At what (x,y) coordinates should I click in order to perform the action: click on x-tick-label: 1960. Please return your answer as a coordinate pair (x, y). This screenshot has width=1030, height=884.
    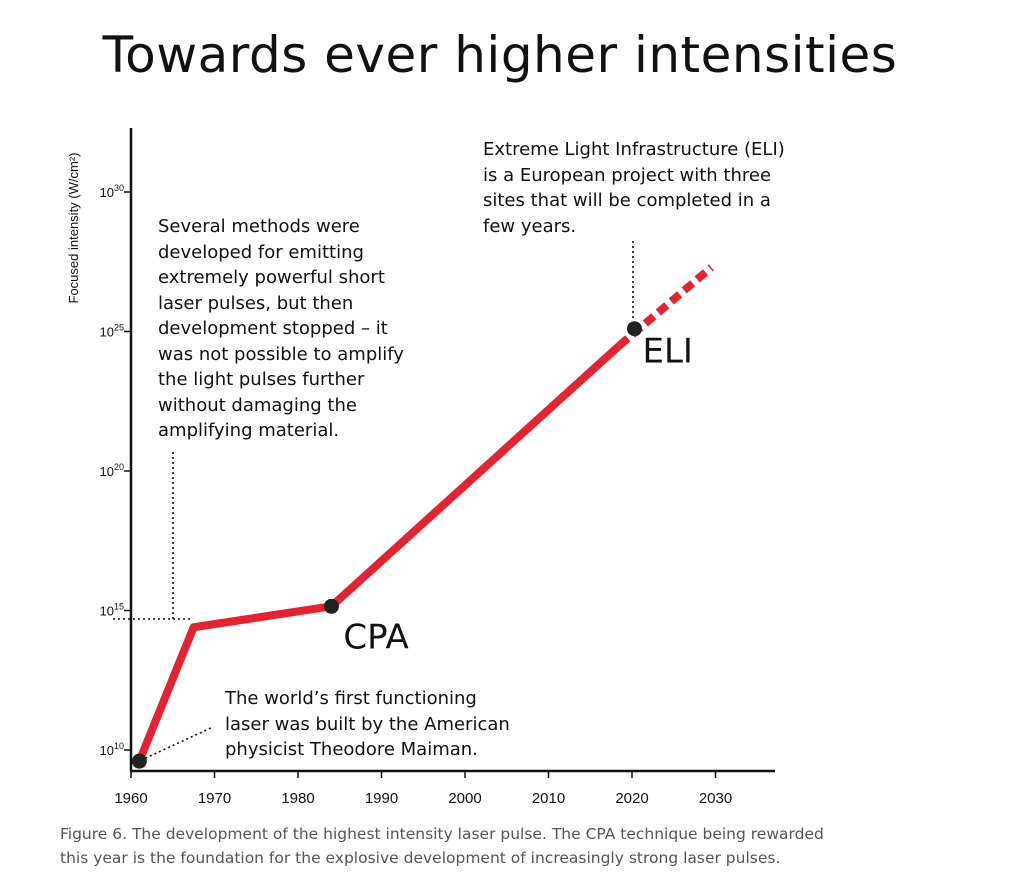
    Looking at the image, I should click on (130, 798).